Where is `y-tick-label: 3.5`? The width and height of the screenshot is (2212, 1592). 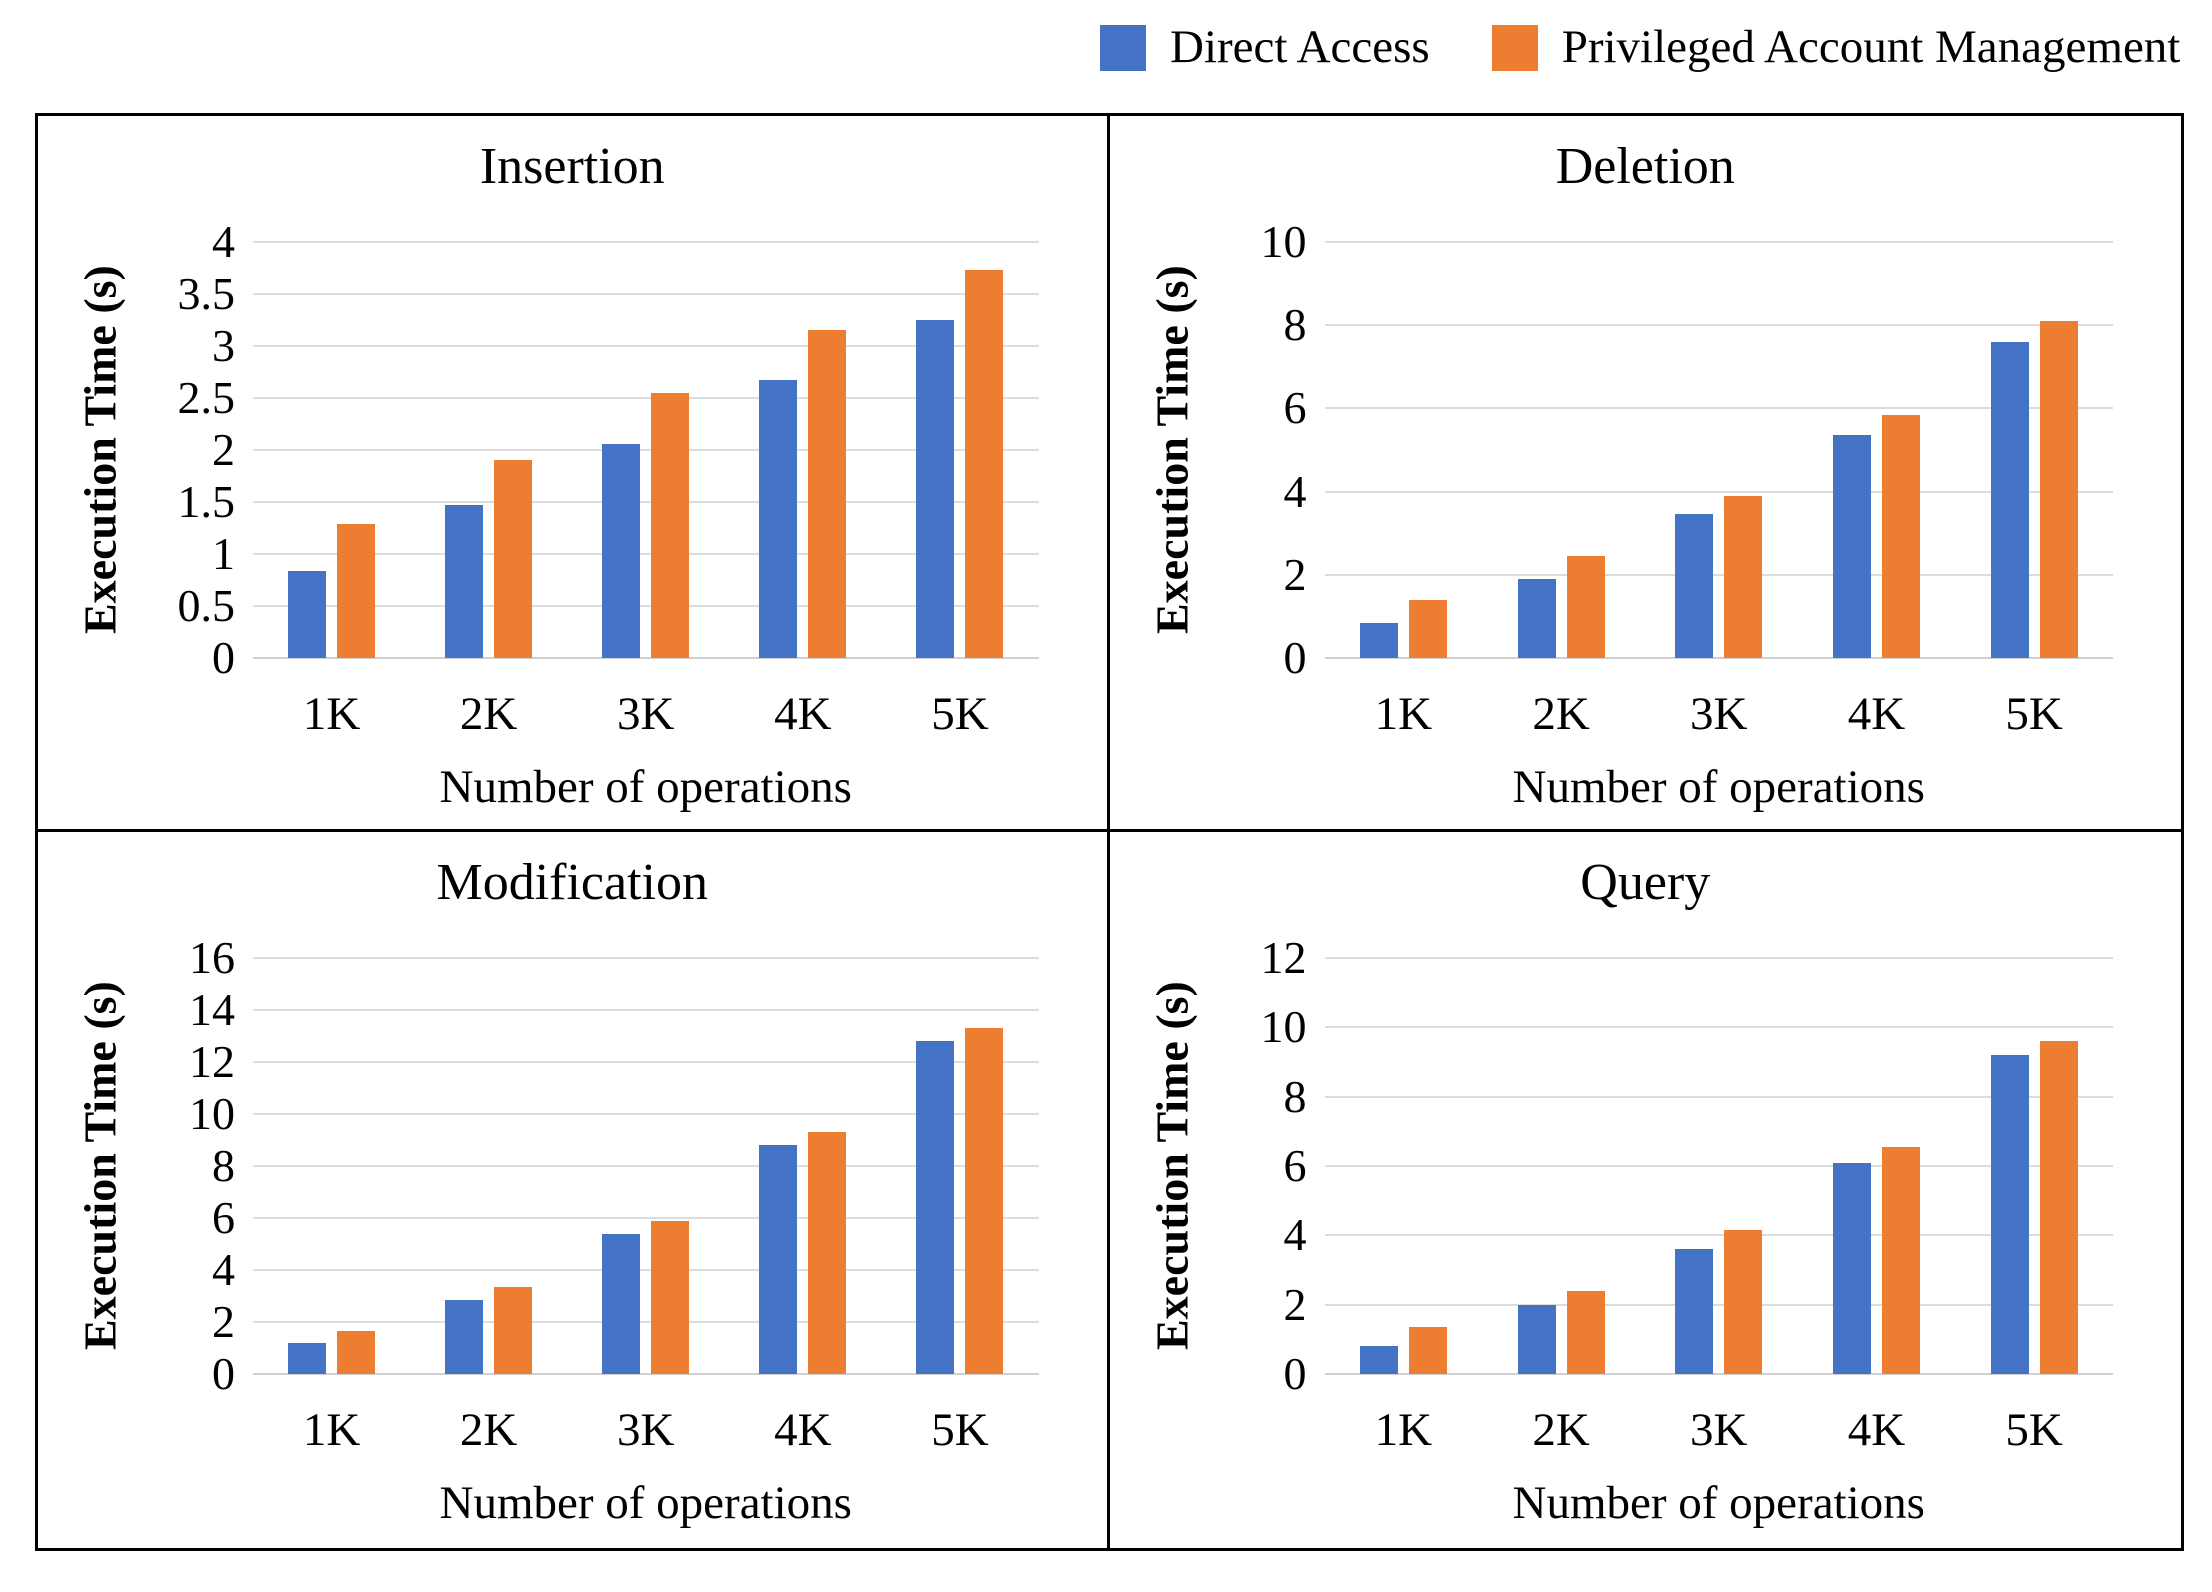
y-tick-label: 3.5 is located at coordinates (206, 293).